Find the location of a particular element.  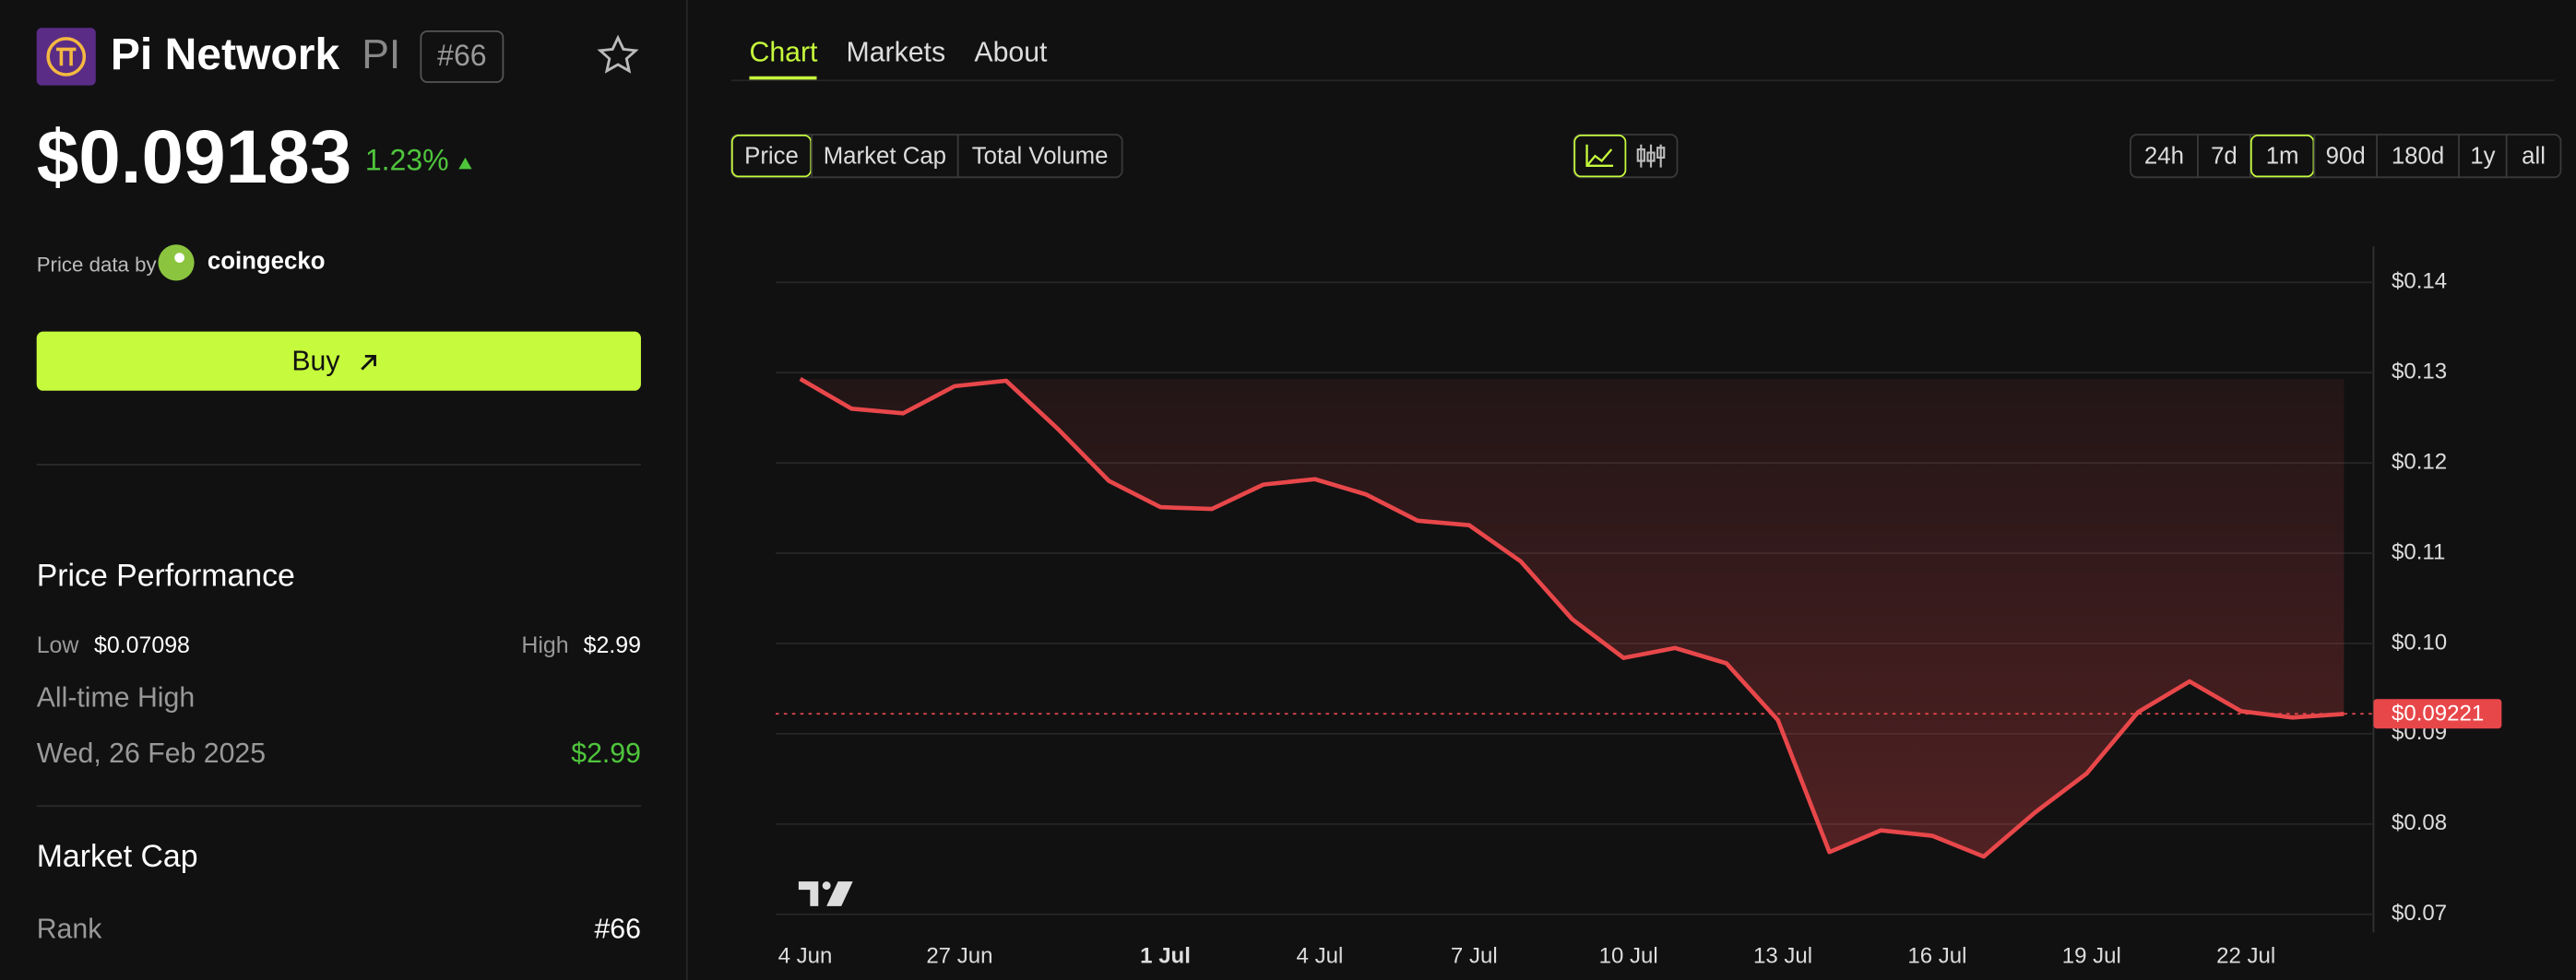

tradingview-logo is located at coordinates (825, 894).